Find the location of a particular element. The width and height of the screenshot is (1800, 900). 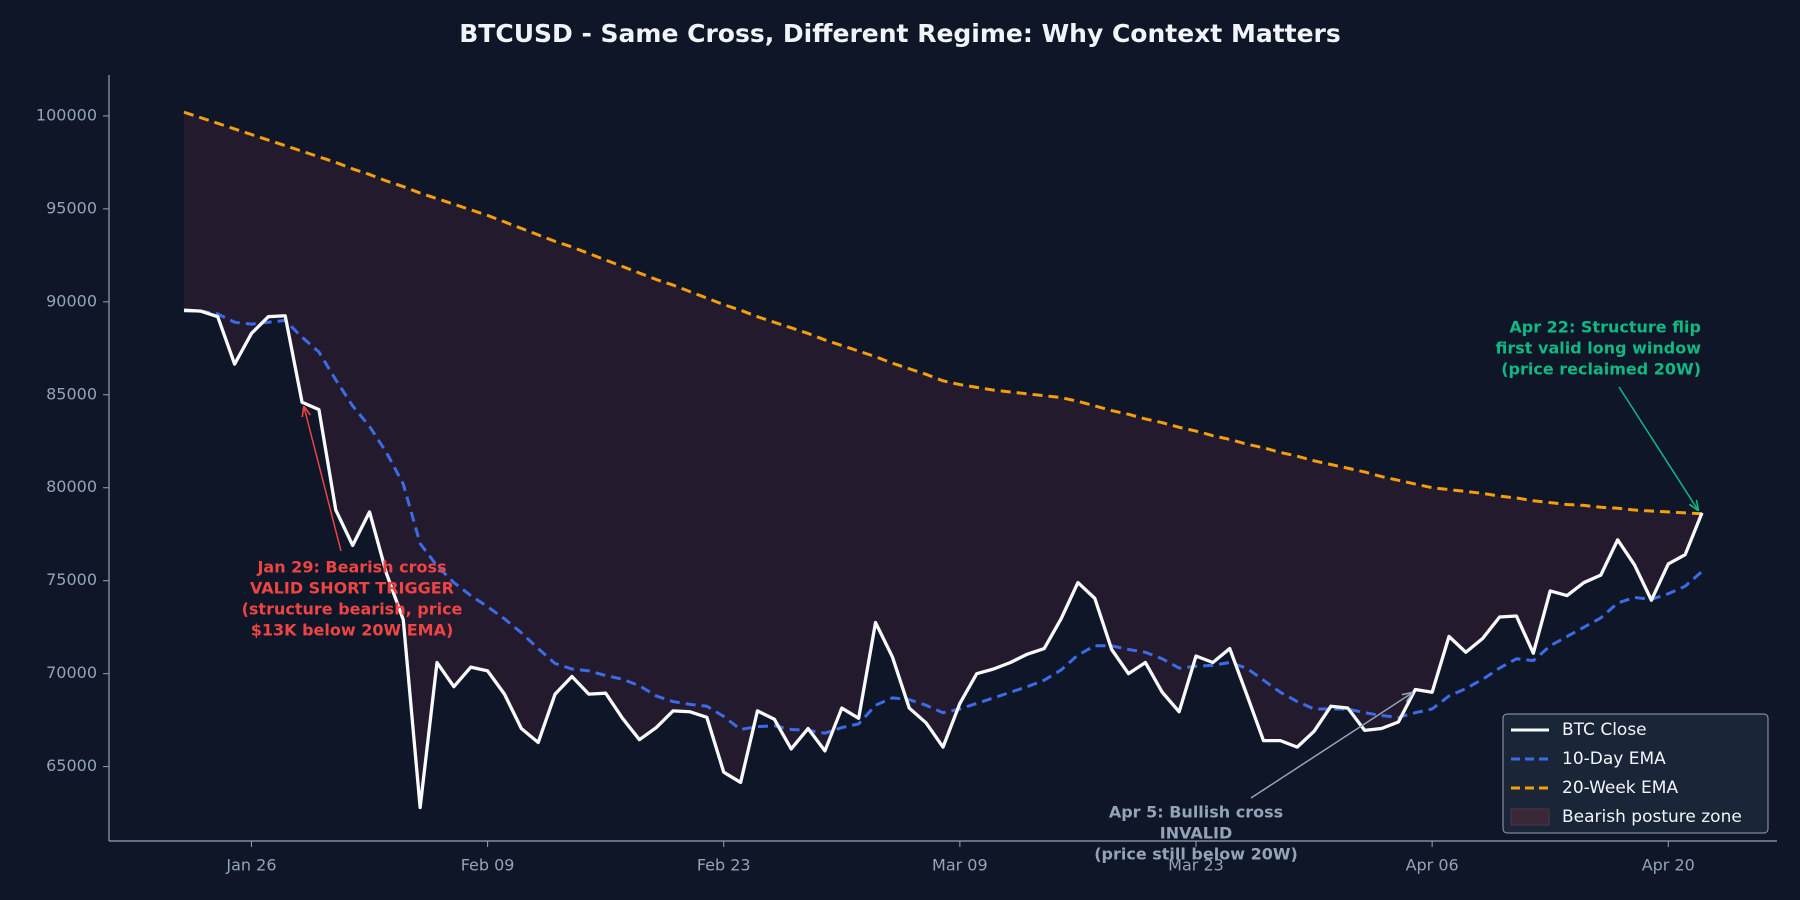

y-tick-label: 65000 is located at coordinates (71, 765).